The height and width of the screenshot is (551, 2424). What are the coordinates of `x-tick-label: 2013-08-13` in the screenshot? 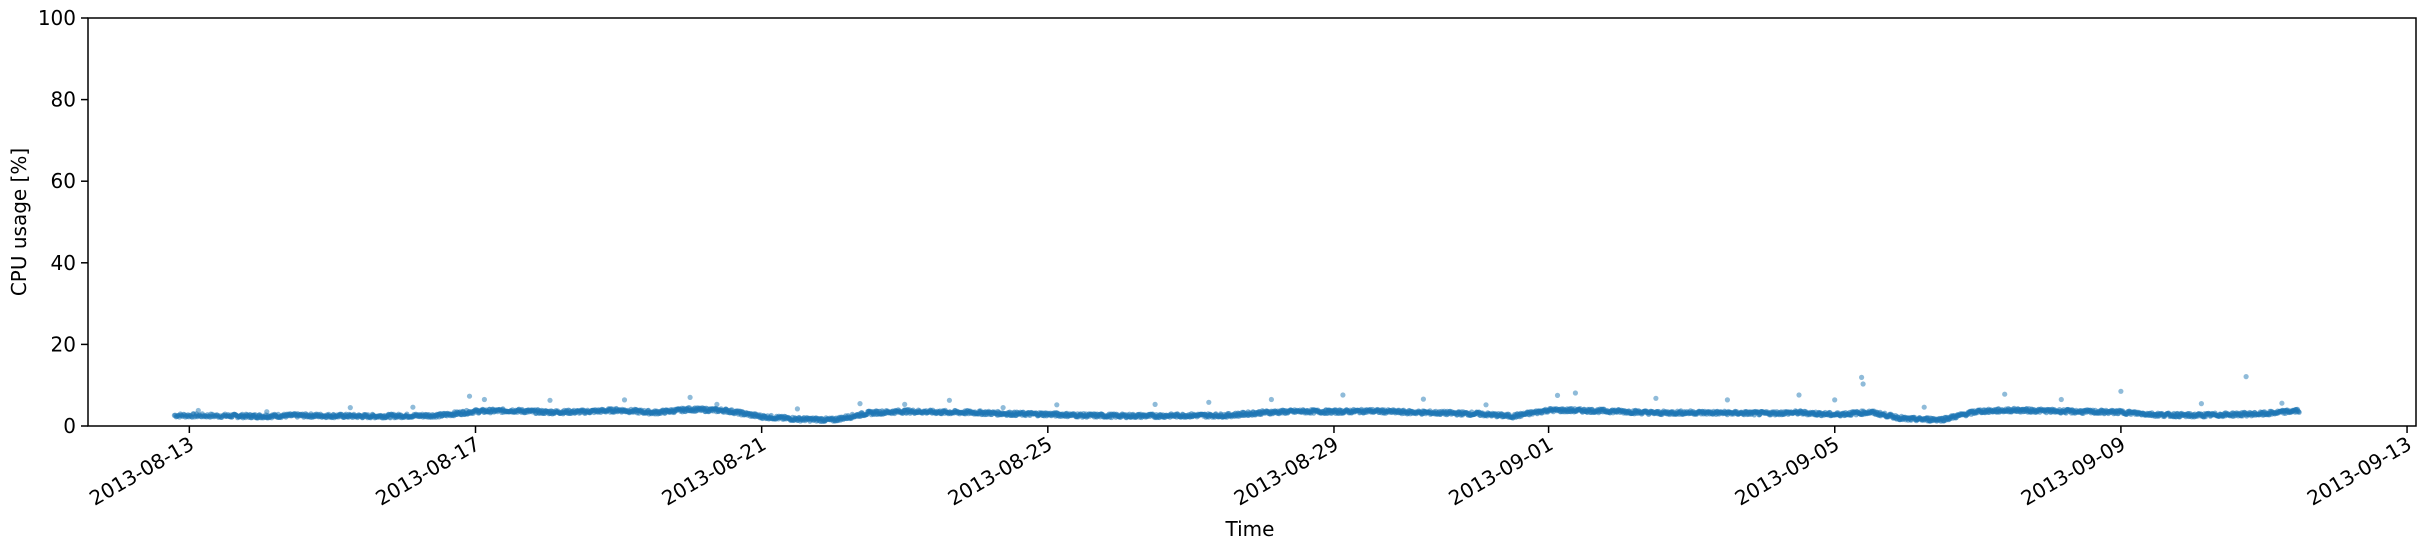 It's located at (141, 471).